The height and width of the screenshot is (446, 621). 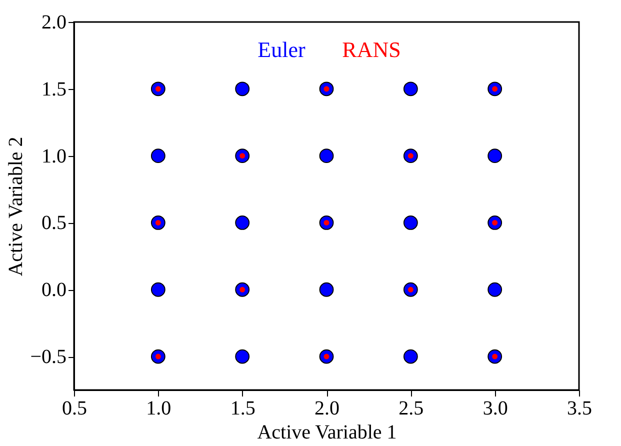 I want to click on y-tick-label: 1.5, so click(x=54, y=89).